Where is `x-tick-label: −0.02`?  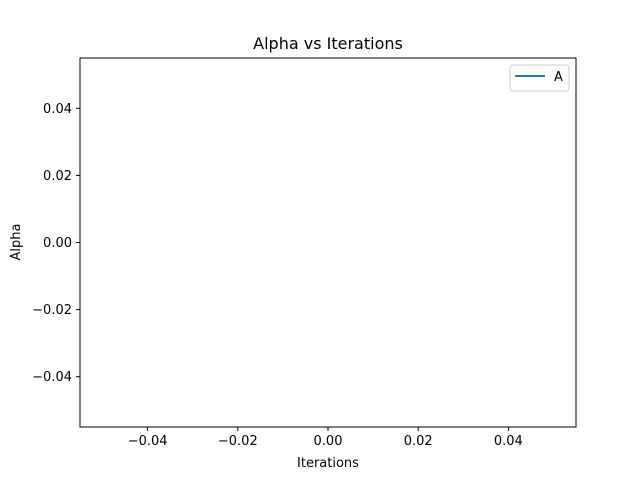
x-tick-label: −0.02 is located at coordinates (238, 441).